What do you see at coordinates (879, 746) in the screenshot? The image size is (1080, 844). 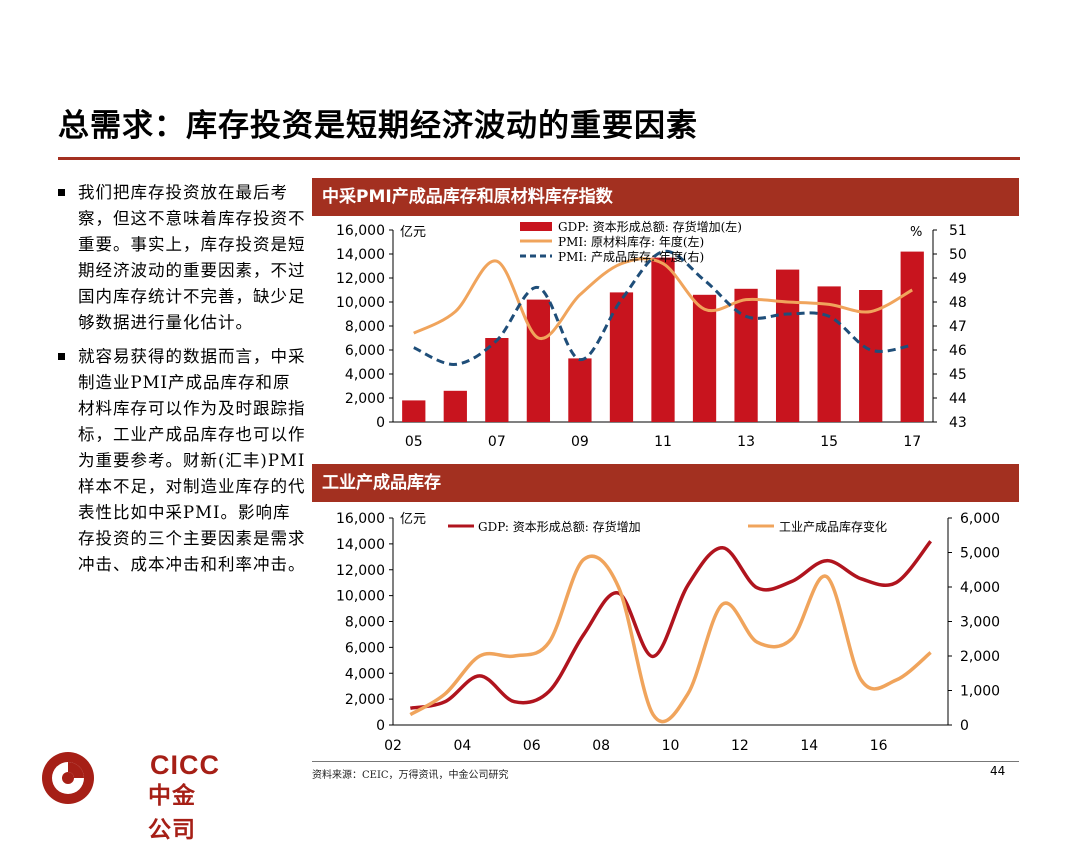 I see `chart2-x-tick-label: 16` at bounding box center [879, 746].